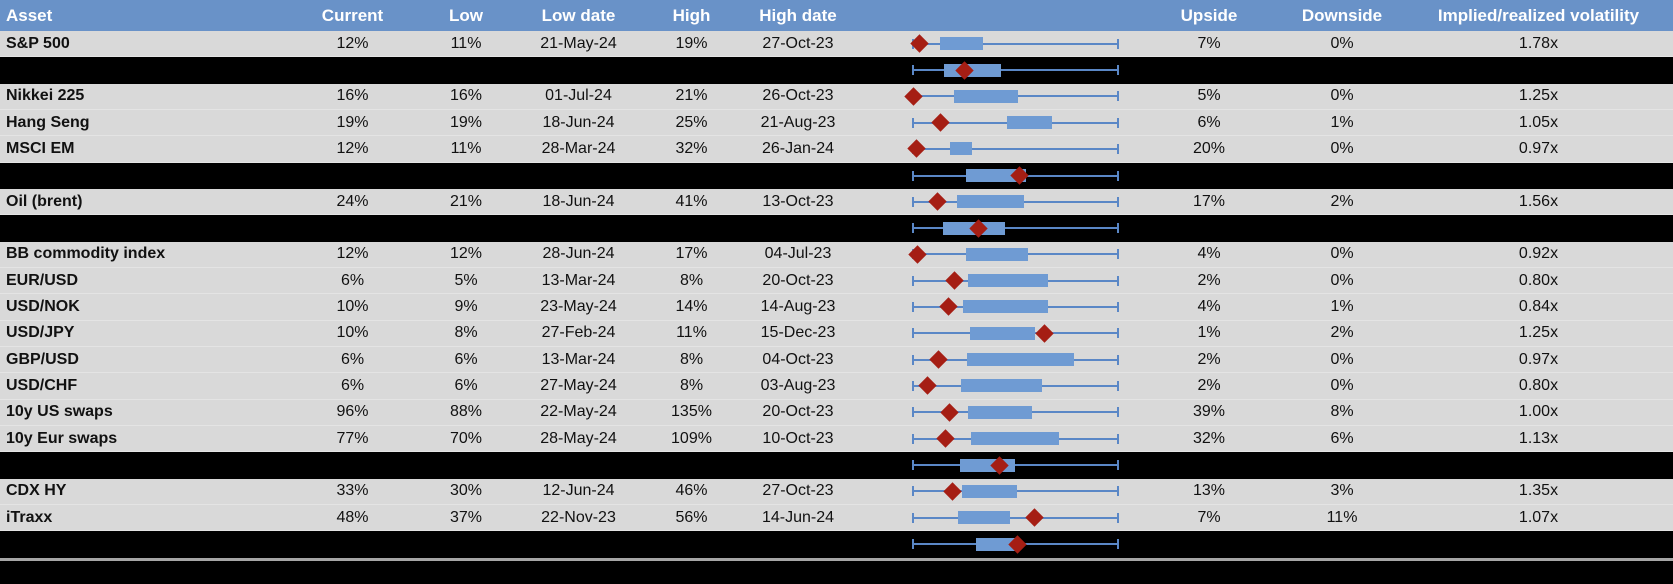  Describe the element at coordinates (578, 465) in the screenshot. I see `low-date-cell` at that location.